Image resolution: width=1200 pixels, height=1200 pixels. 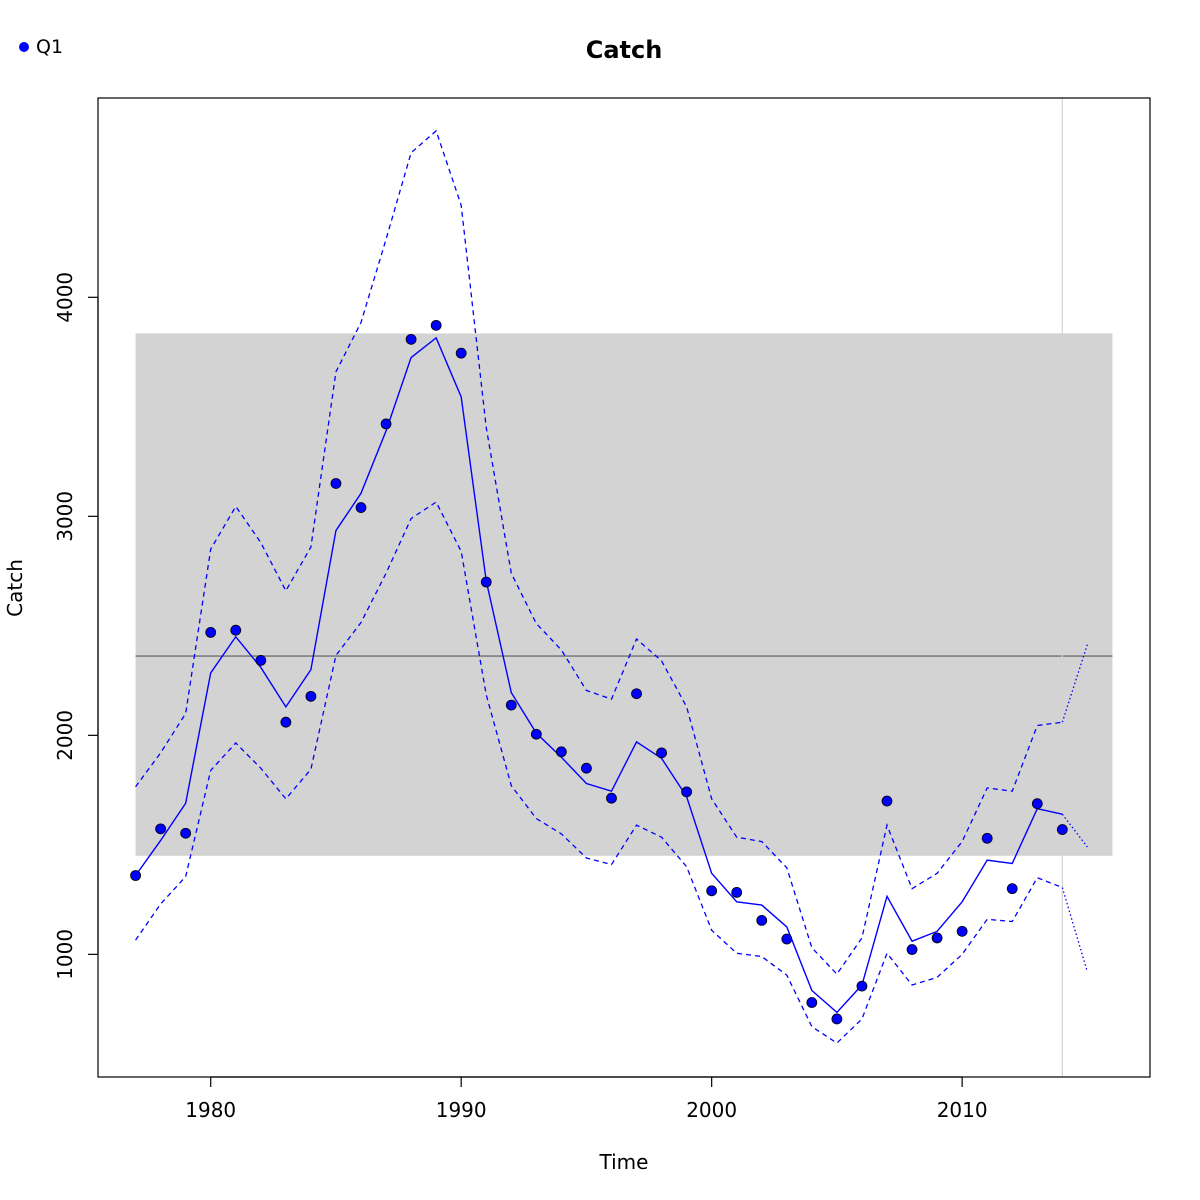 I want to click on legend: Q1, so click(x=41, y=47).